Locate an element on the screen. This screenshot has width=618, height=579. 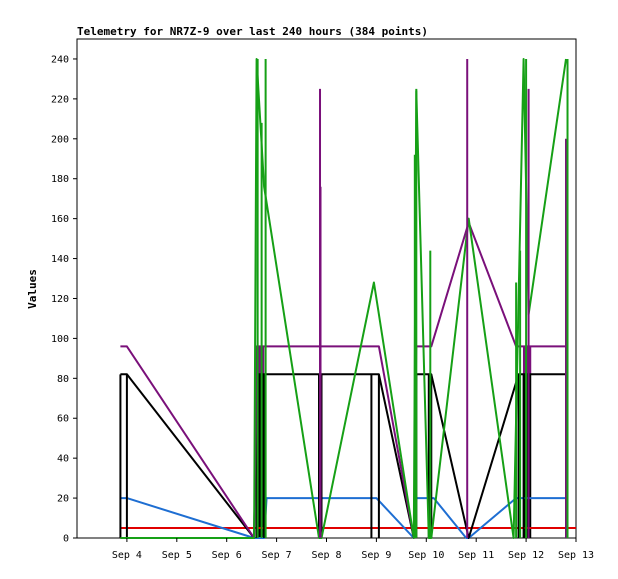
x-tick-label: Sep 11 is located at coordinates (476, 555).